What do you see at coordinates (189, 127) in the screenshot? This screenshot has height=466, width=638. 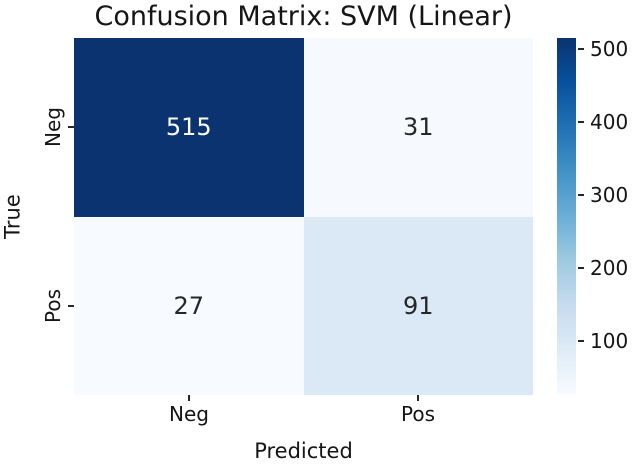 I see `heatmap-cell-true-neg-pred-neg: 515` at bounding box center [189, 127].